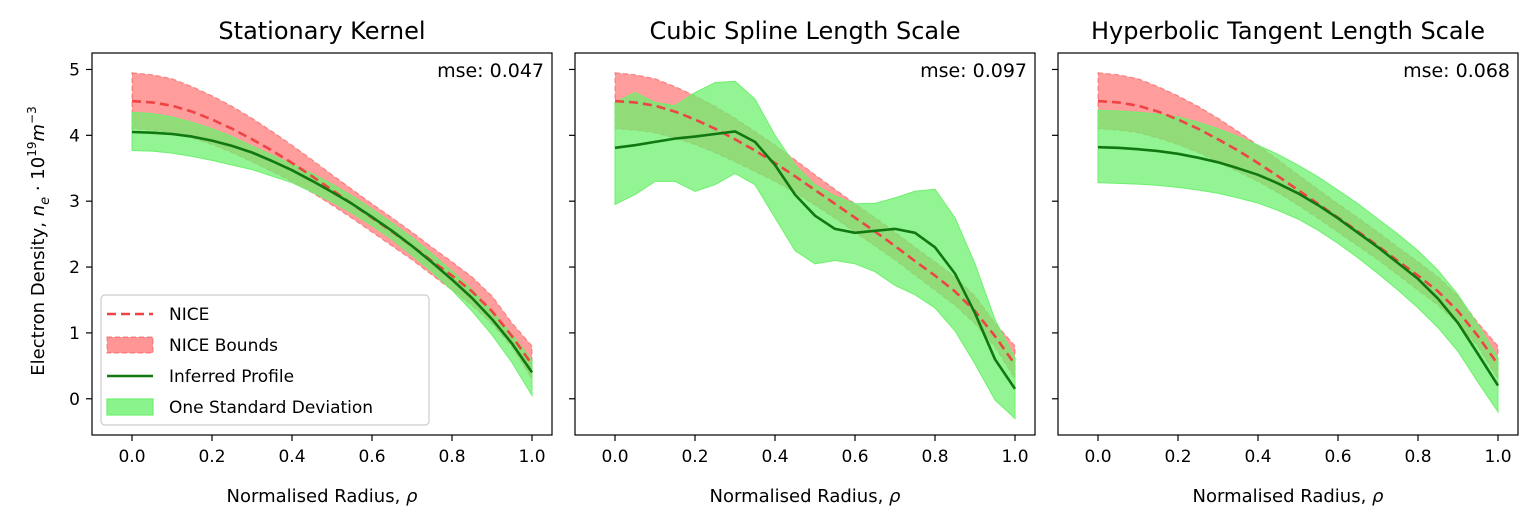 This screenshot has height=528, width=1531. I want to click on std-deviation-band, so click(332, 254).